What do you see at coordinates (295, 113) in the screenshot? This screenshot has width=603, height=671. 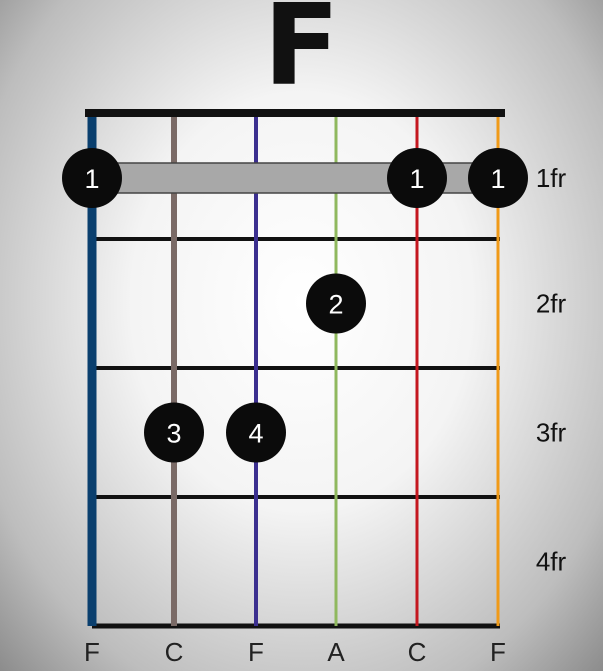 I see `nut` at bounding box center [295, 113].